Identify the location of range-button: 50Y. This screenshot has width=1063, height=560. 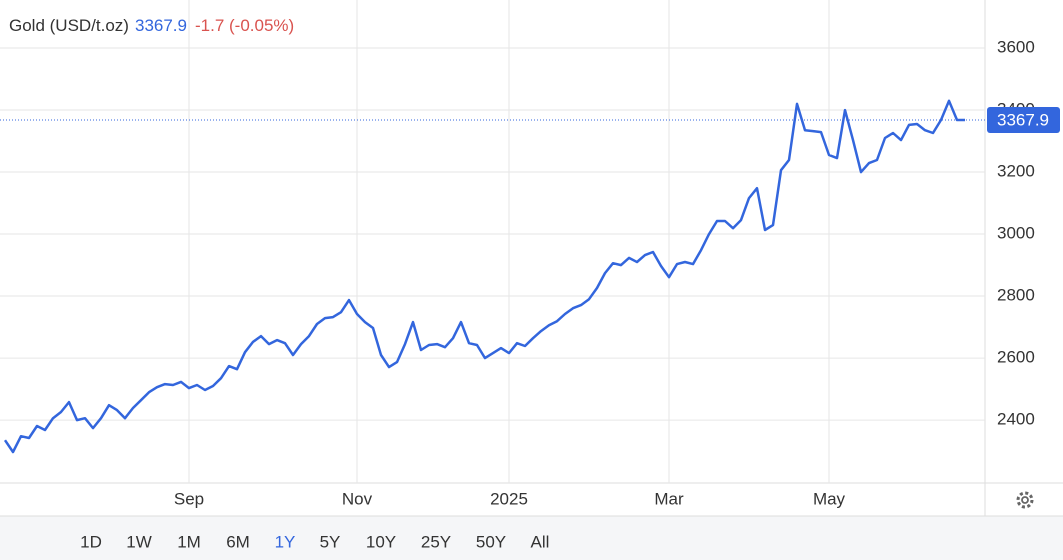
(491, 541).